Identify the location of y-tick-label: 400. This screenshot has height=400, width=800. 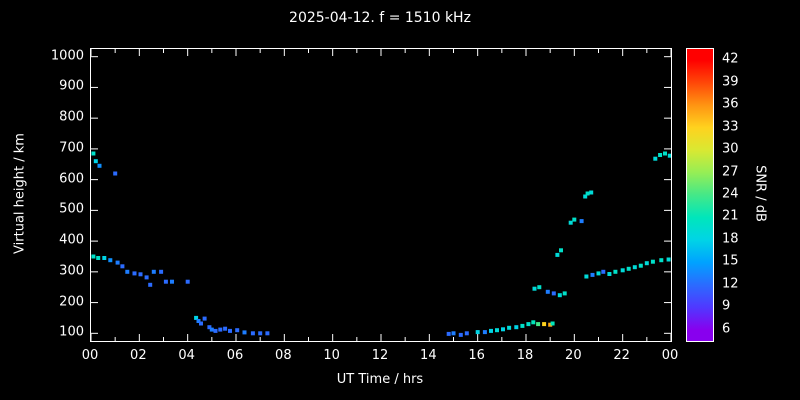
(71, 240).